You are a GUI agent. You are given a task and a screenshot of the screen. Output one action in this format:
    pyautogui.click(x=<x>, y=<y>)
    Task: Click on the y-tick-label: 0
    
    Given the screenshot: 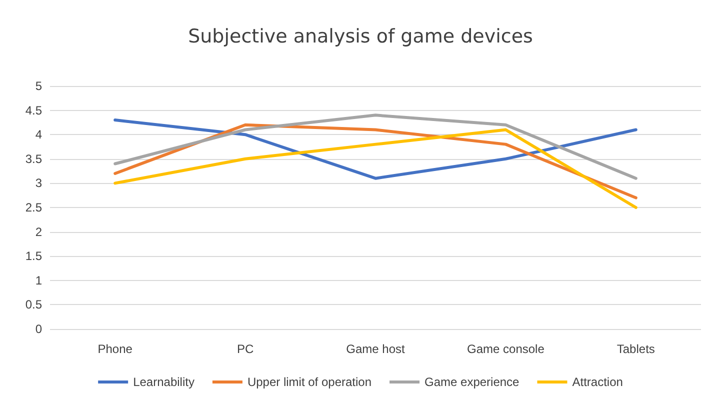 What is the action you would take?
    pyautogui.click(x=38, y=329)
    